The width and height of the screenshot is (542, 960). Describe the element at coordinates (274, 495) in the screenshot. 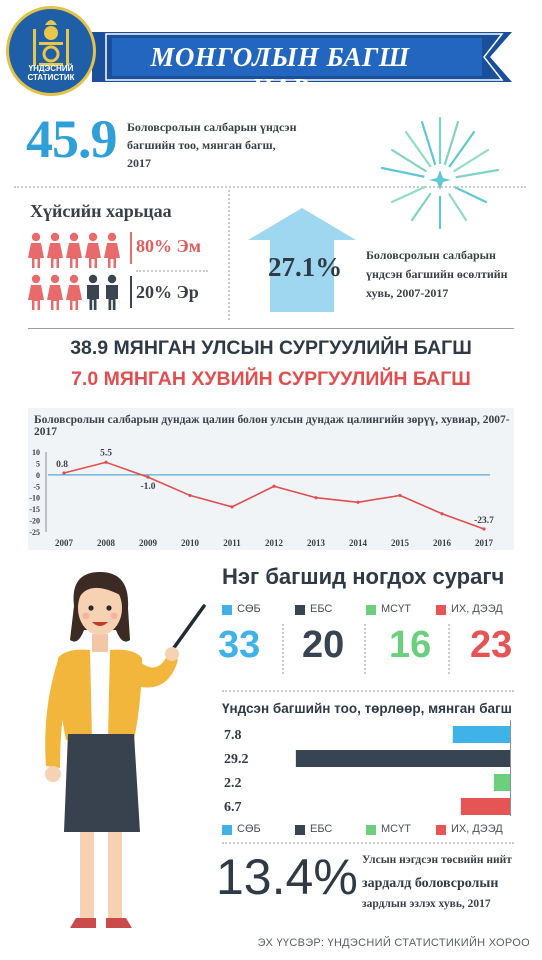

I see `series-line` at that location.